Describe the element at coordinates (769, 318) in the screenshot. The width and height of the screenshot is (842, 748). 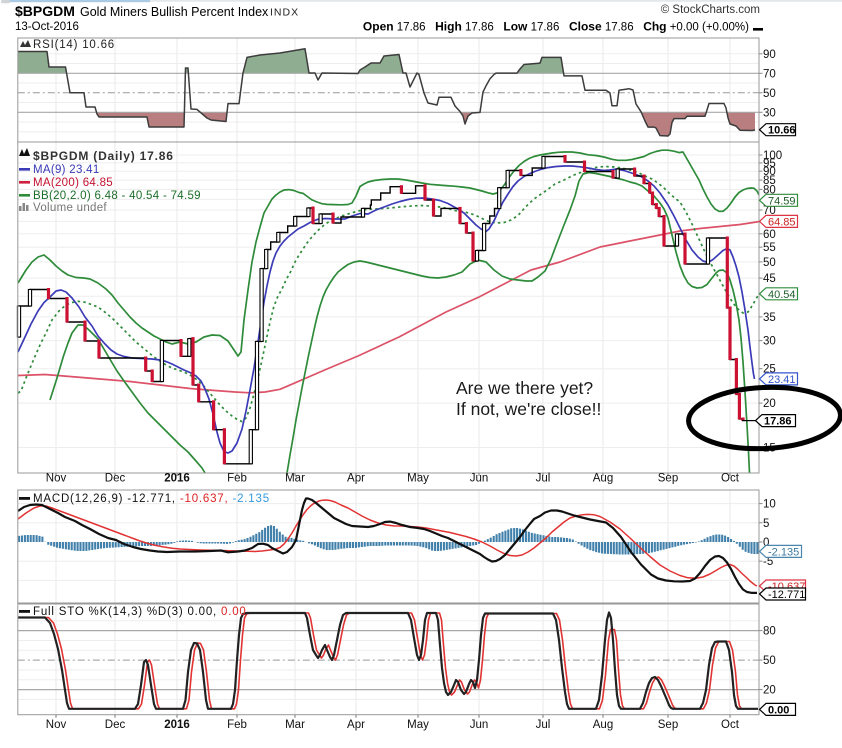
I see `svg-text: 35` at that location.